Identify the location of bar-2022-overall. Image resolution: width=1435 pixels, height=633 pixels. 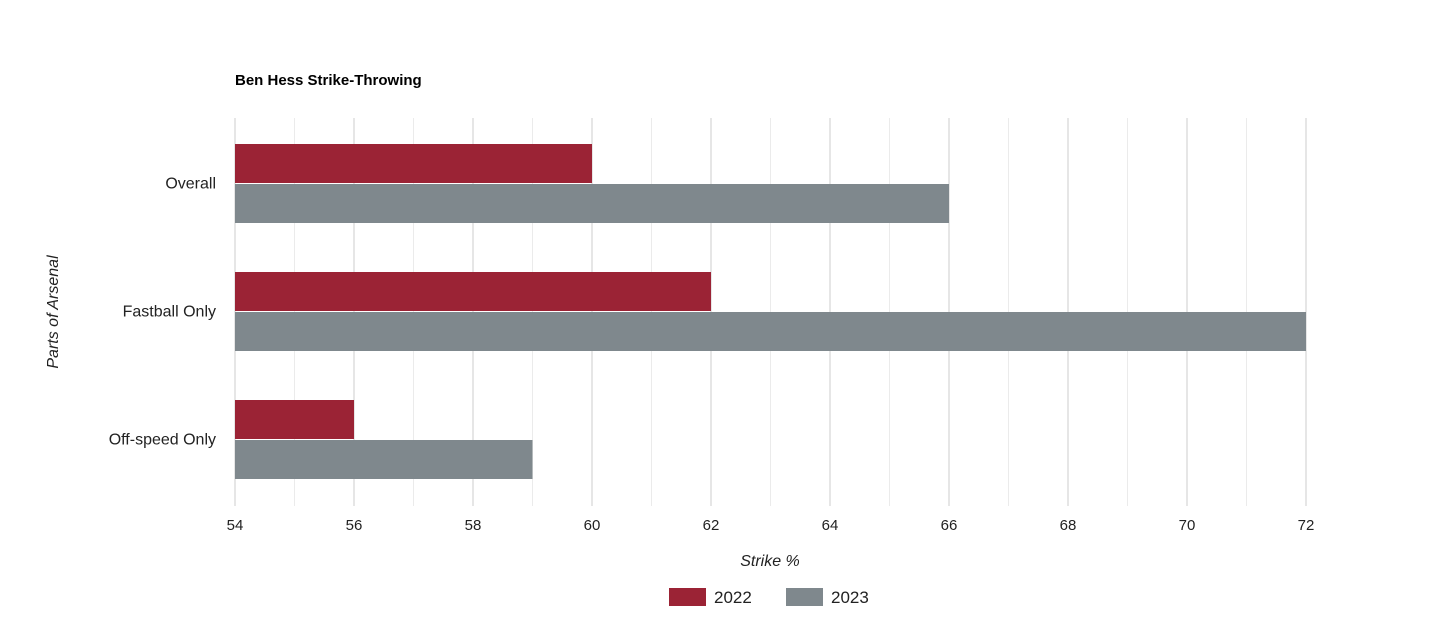
(413, 163).